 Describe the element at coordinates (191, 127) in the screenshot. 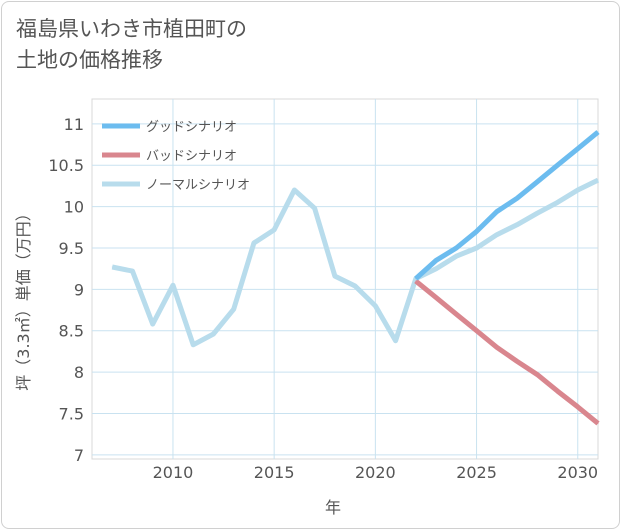

I see `legend-label: グッドシナリオ` at that location.